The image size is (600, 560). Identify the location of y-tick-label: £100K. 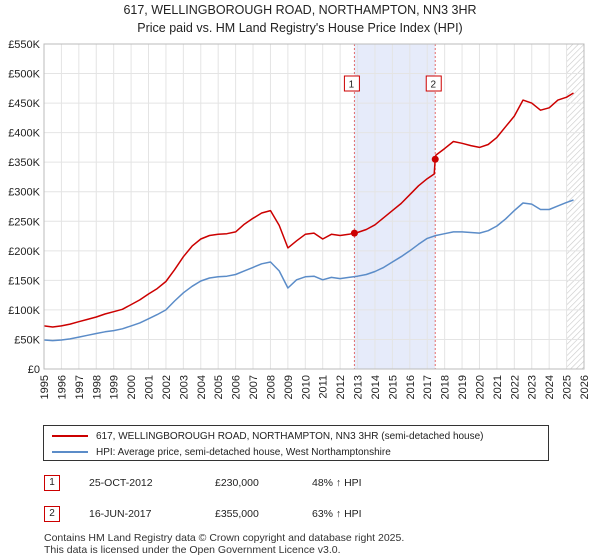
(24, 311).